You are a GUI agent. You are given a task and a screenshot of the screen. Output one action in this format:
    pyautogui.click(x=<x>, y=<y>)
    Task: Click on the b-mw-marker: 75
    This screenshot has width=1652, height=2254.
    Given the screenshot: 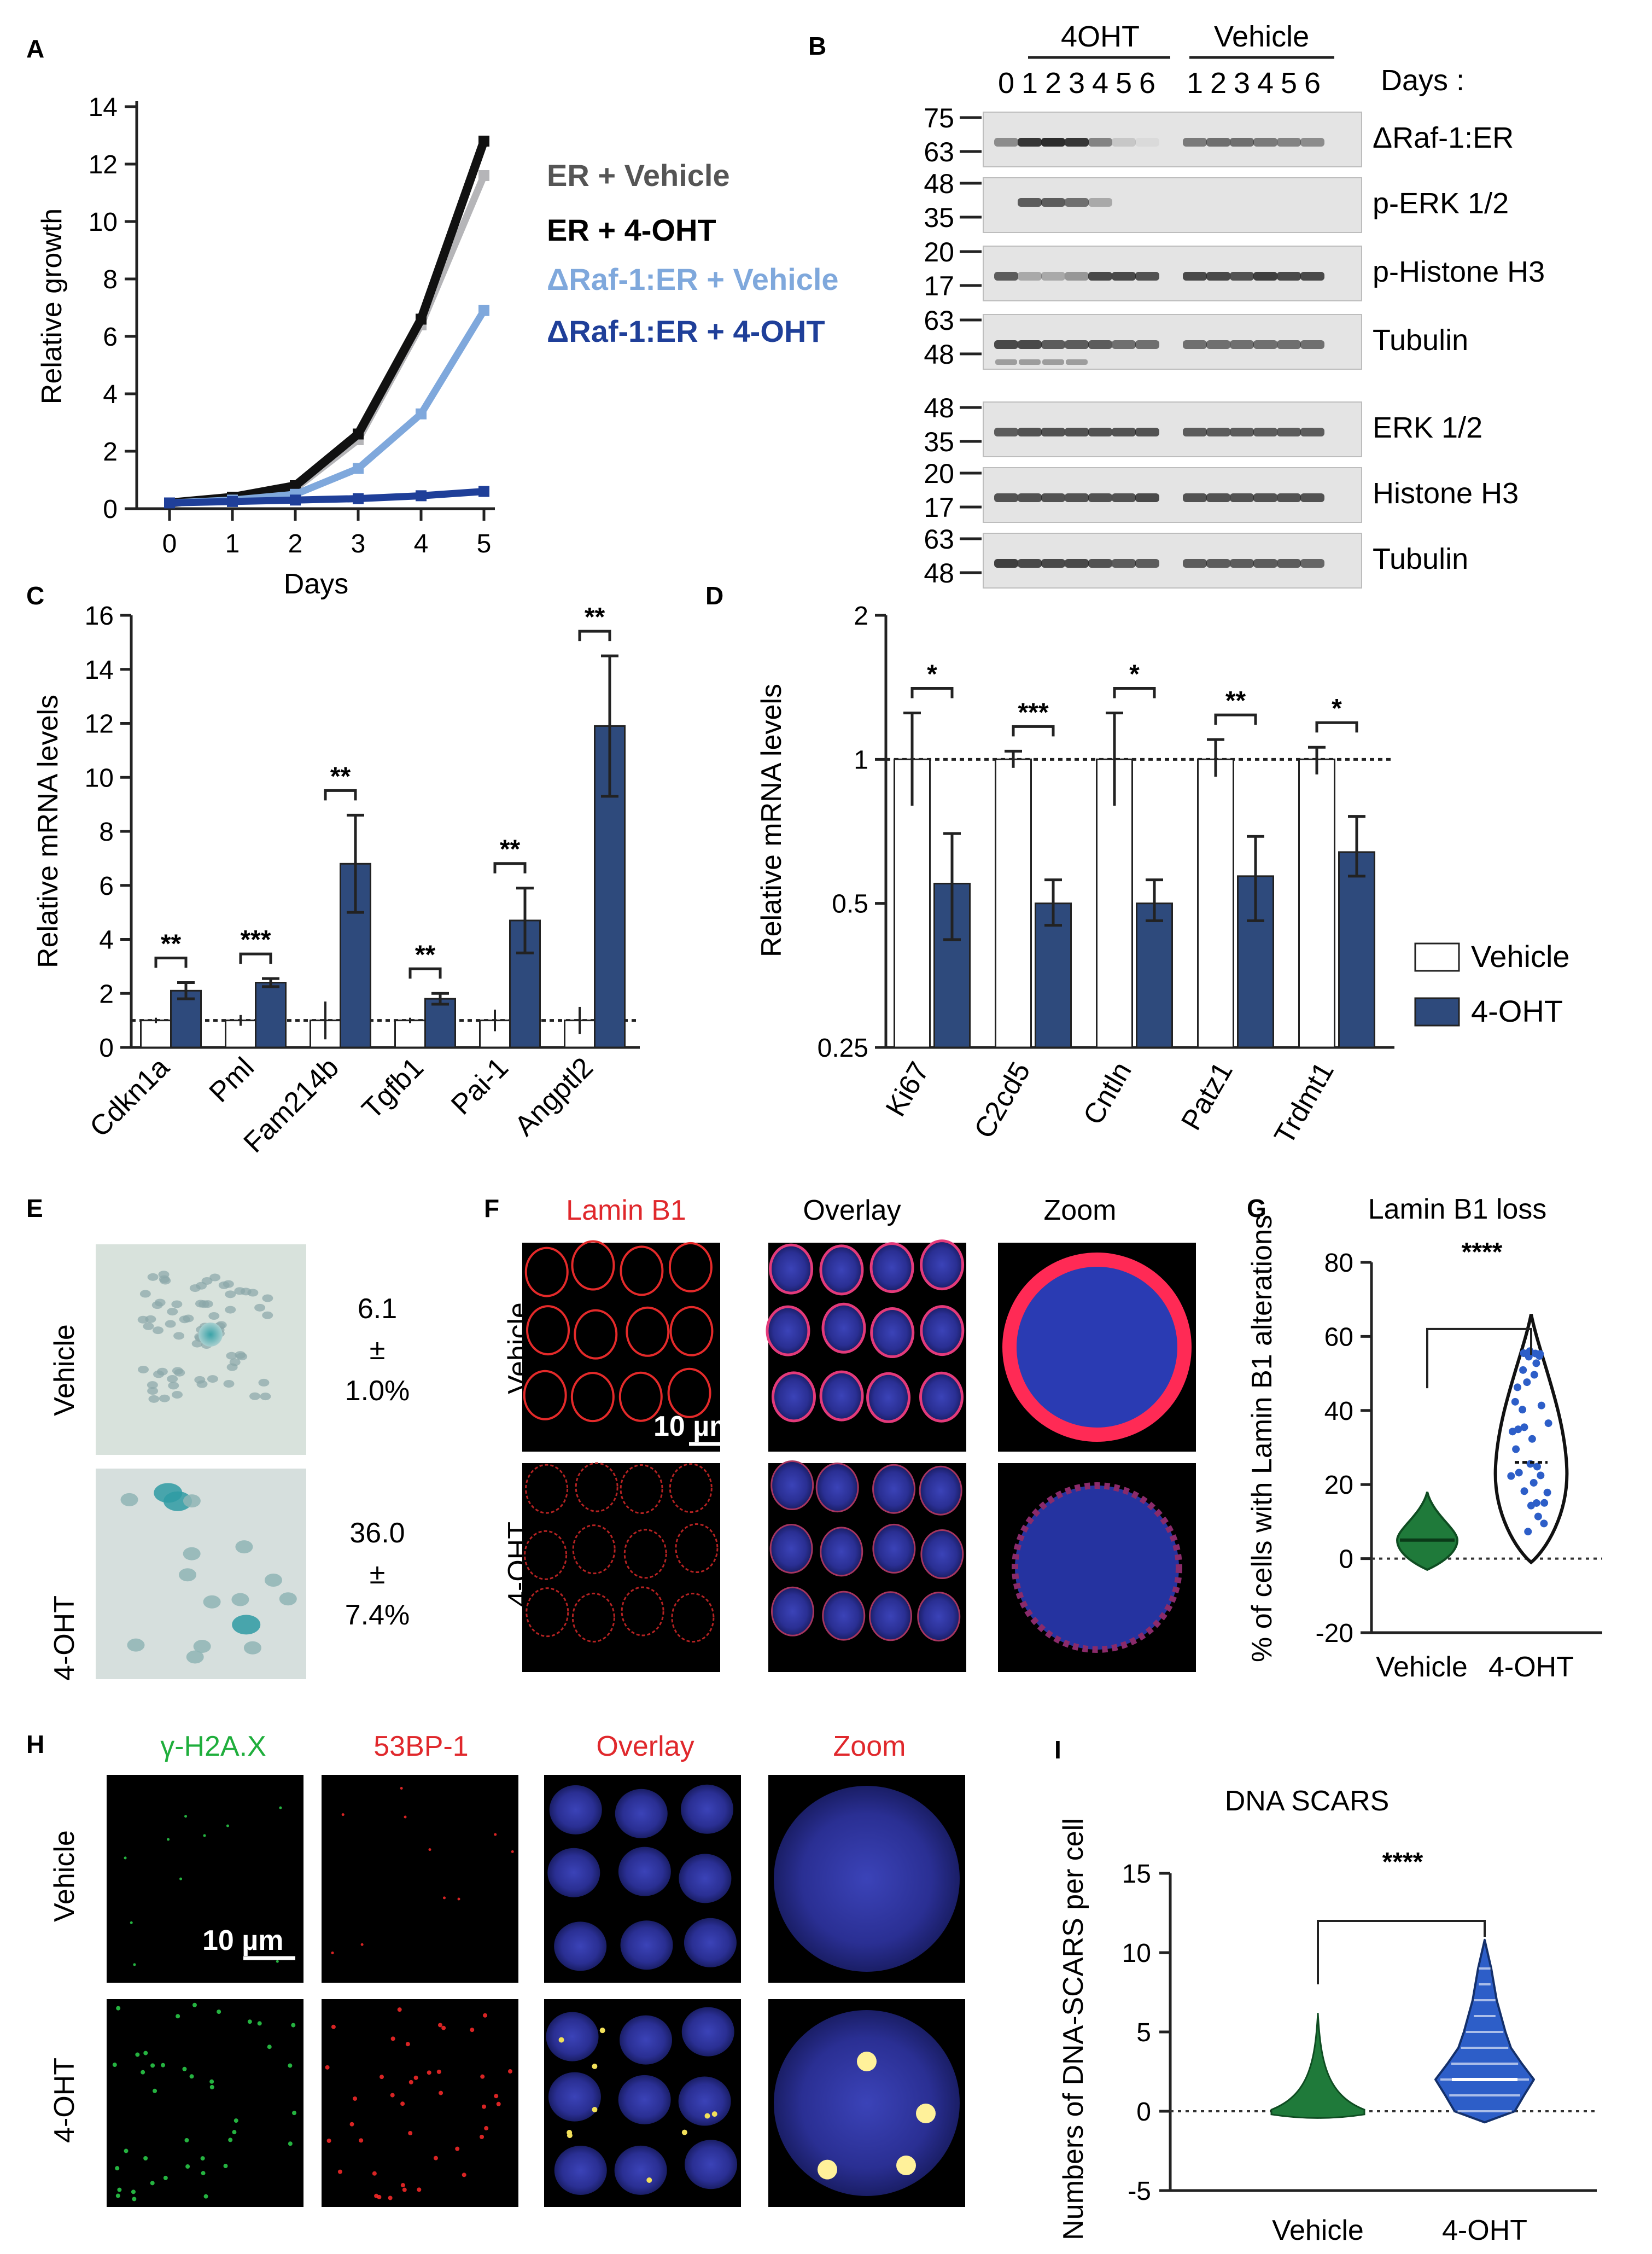 What is the action you would take?
    pyautogui.click(x=939, y=118)
    